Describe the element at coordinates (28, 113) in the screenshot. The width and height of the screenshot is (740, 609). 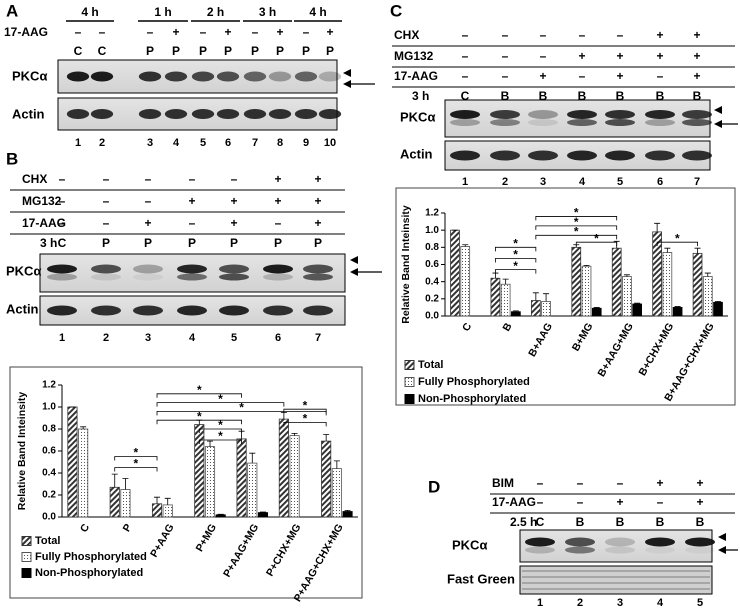
I see `blot-label: Actin` at that location.